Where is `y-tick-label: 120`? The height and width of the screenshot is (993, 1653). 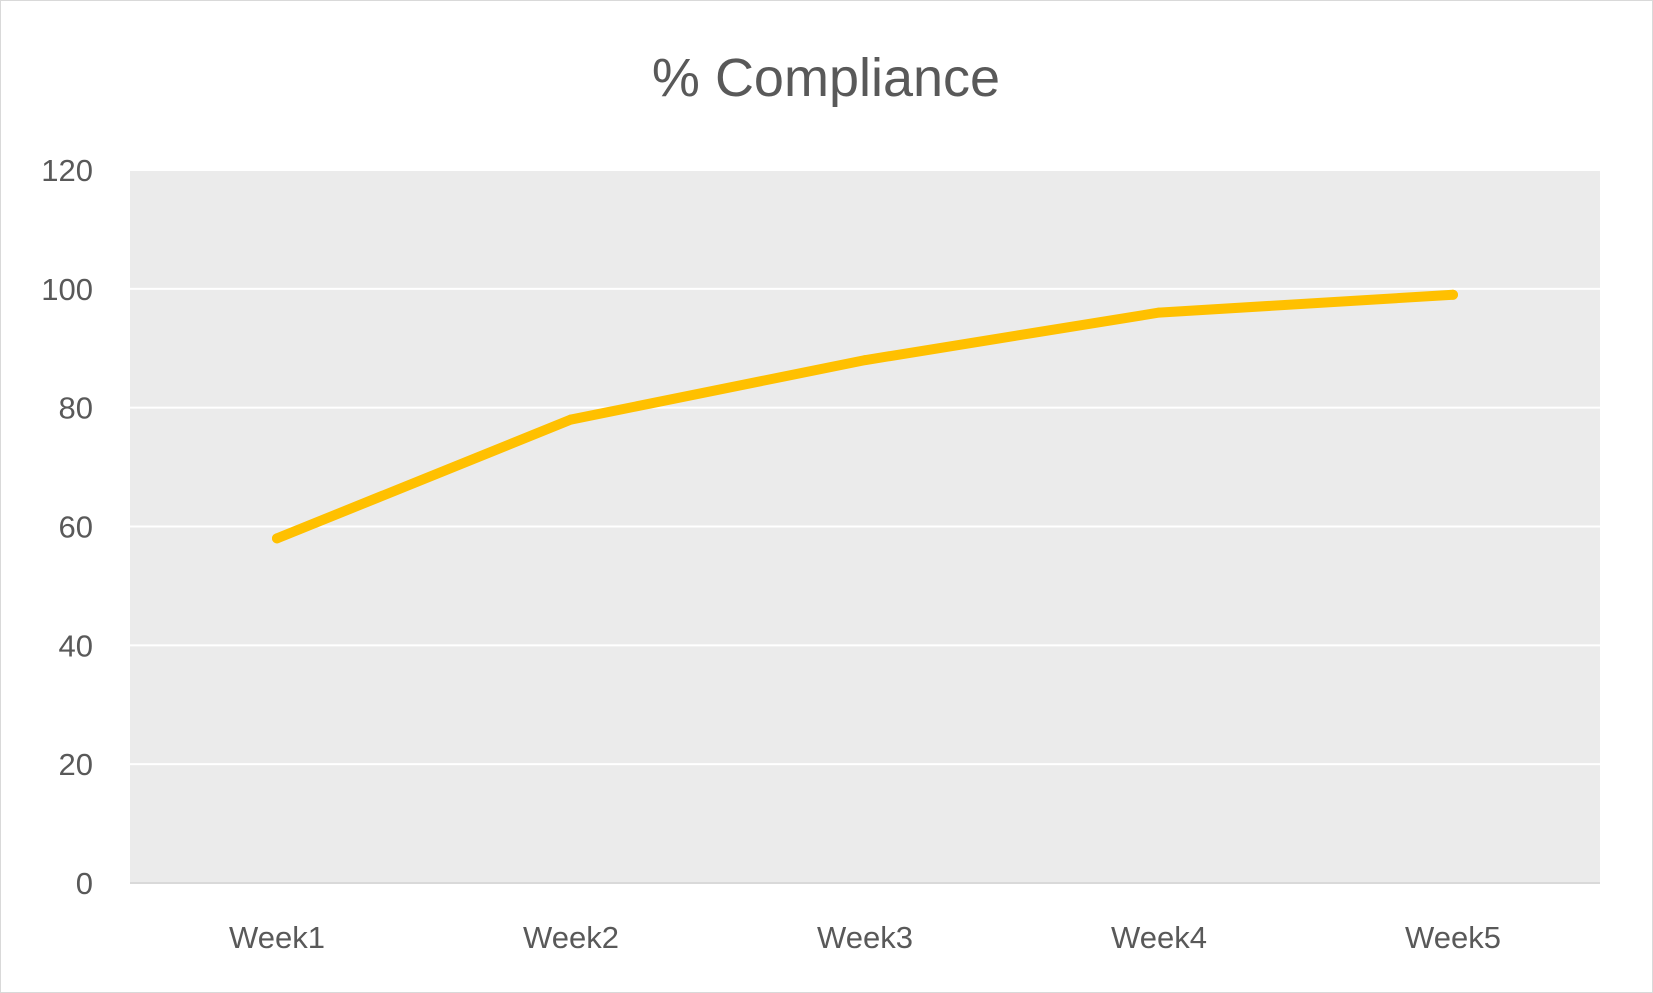 y-tick-label: 120 is located at coordinates (67, 170).